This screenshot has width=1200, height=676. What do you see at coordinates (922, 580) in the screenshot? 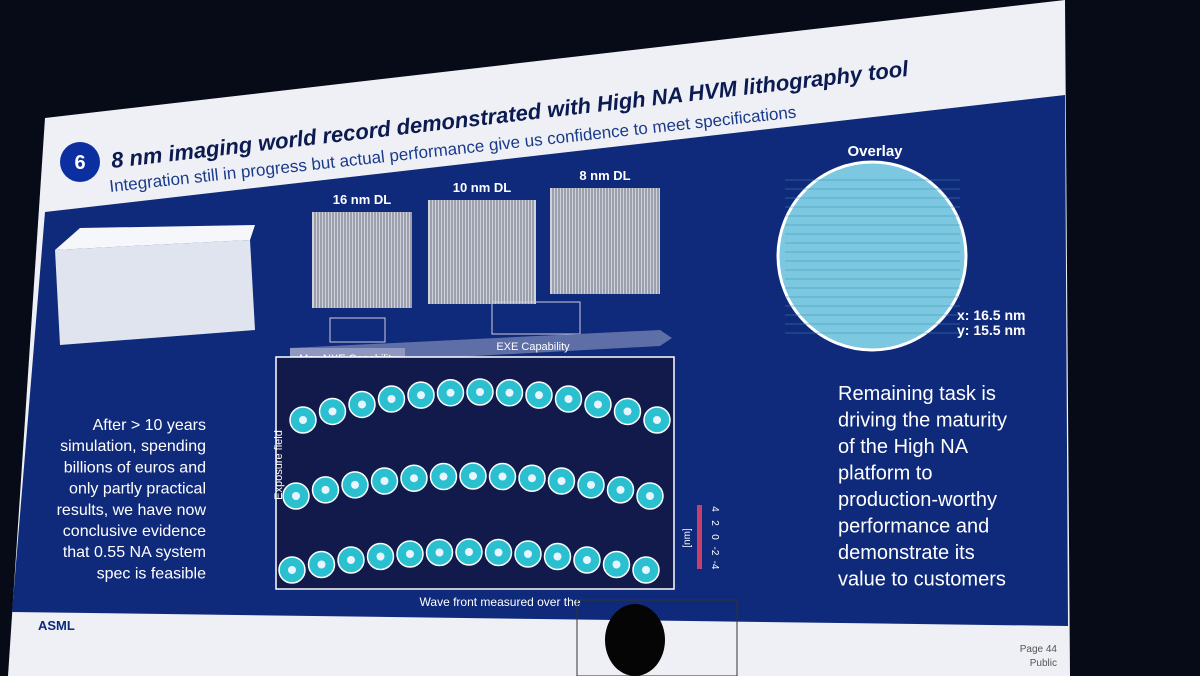
I see `right-text: value to customers` at bounding box center [922, 580].